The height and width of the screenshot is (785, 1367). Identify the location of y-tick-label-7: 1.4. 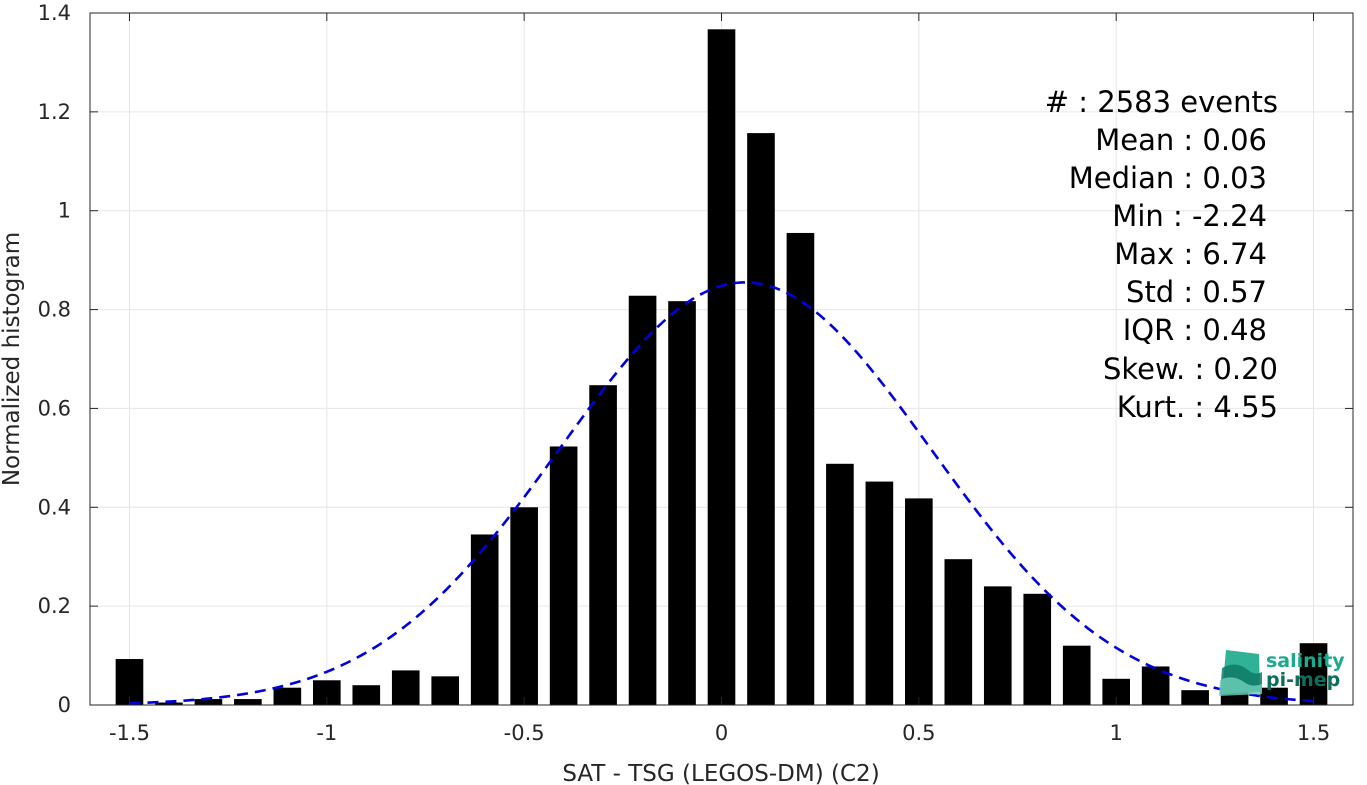
(54, 13).